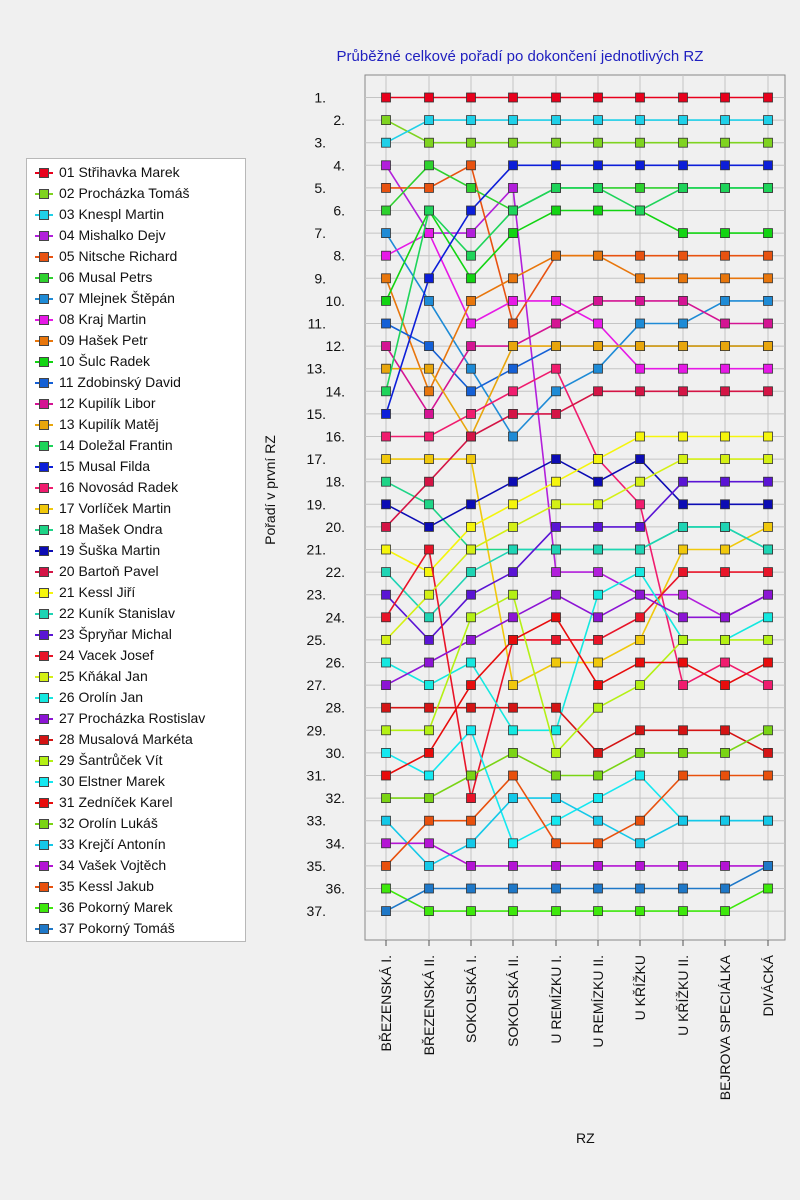 This screenshot has width=800, height=1200. I want to click on legend-item: 19 Šuška Martin, so click(136, 550).